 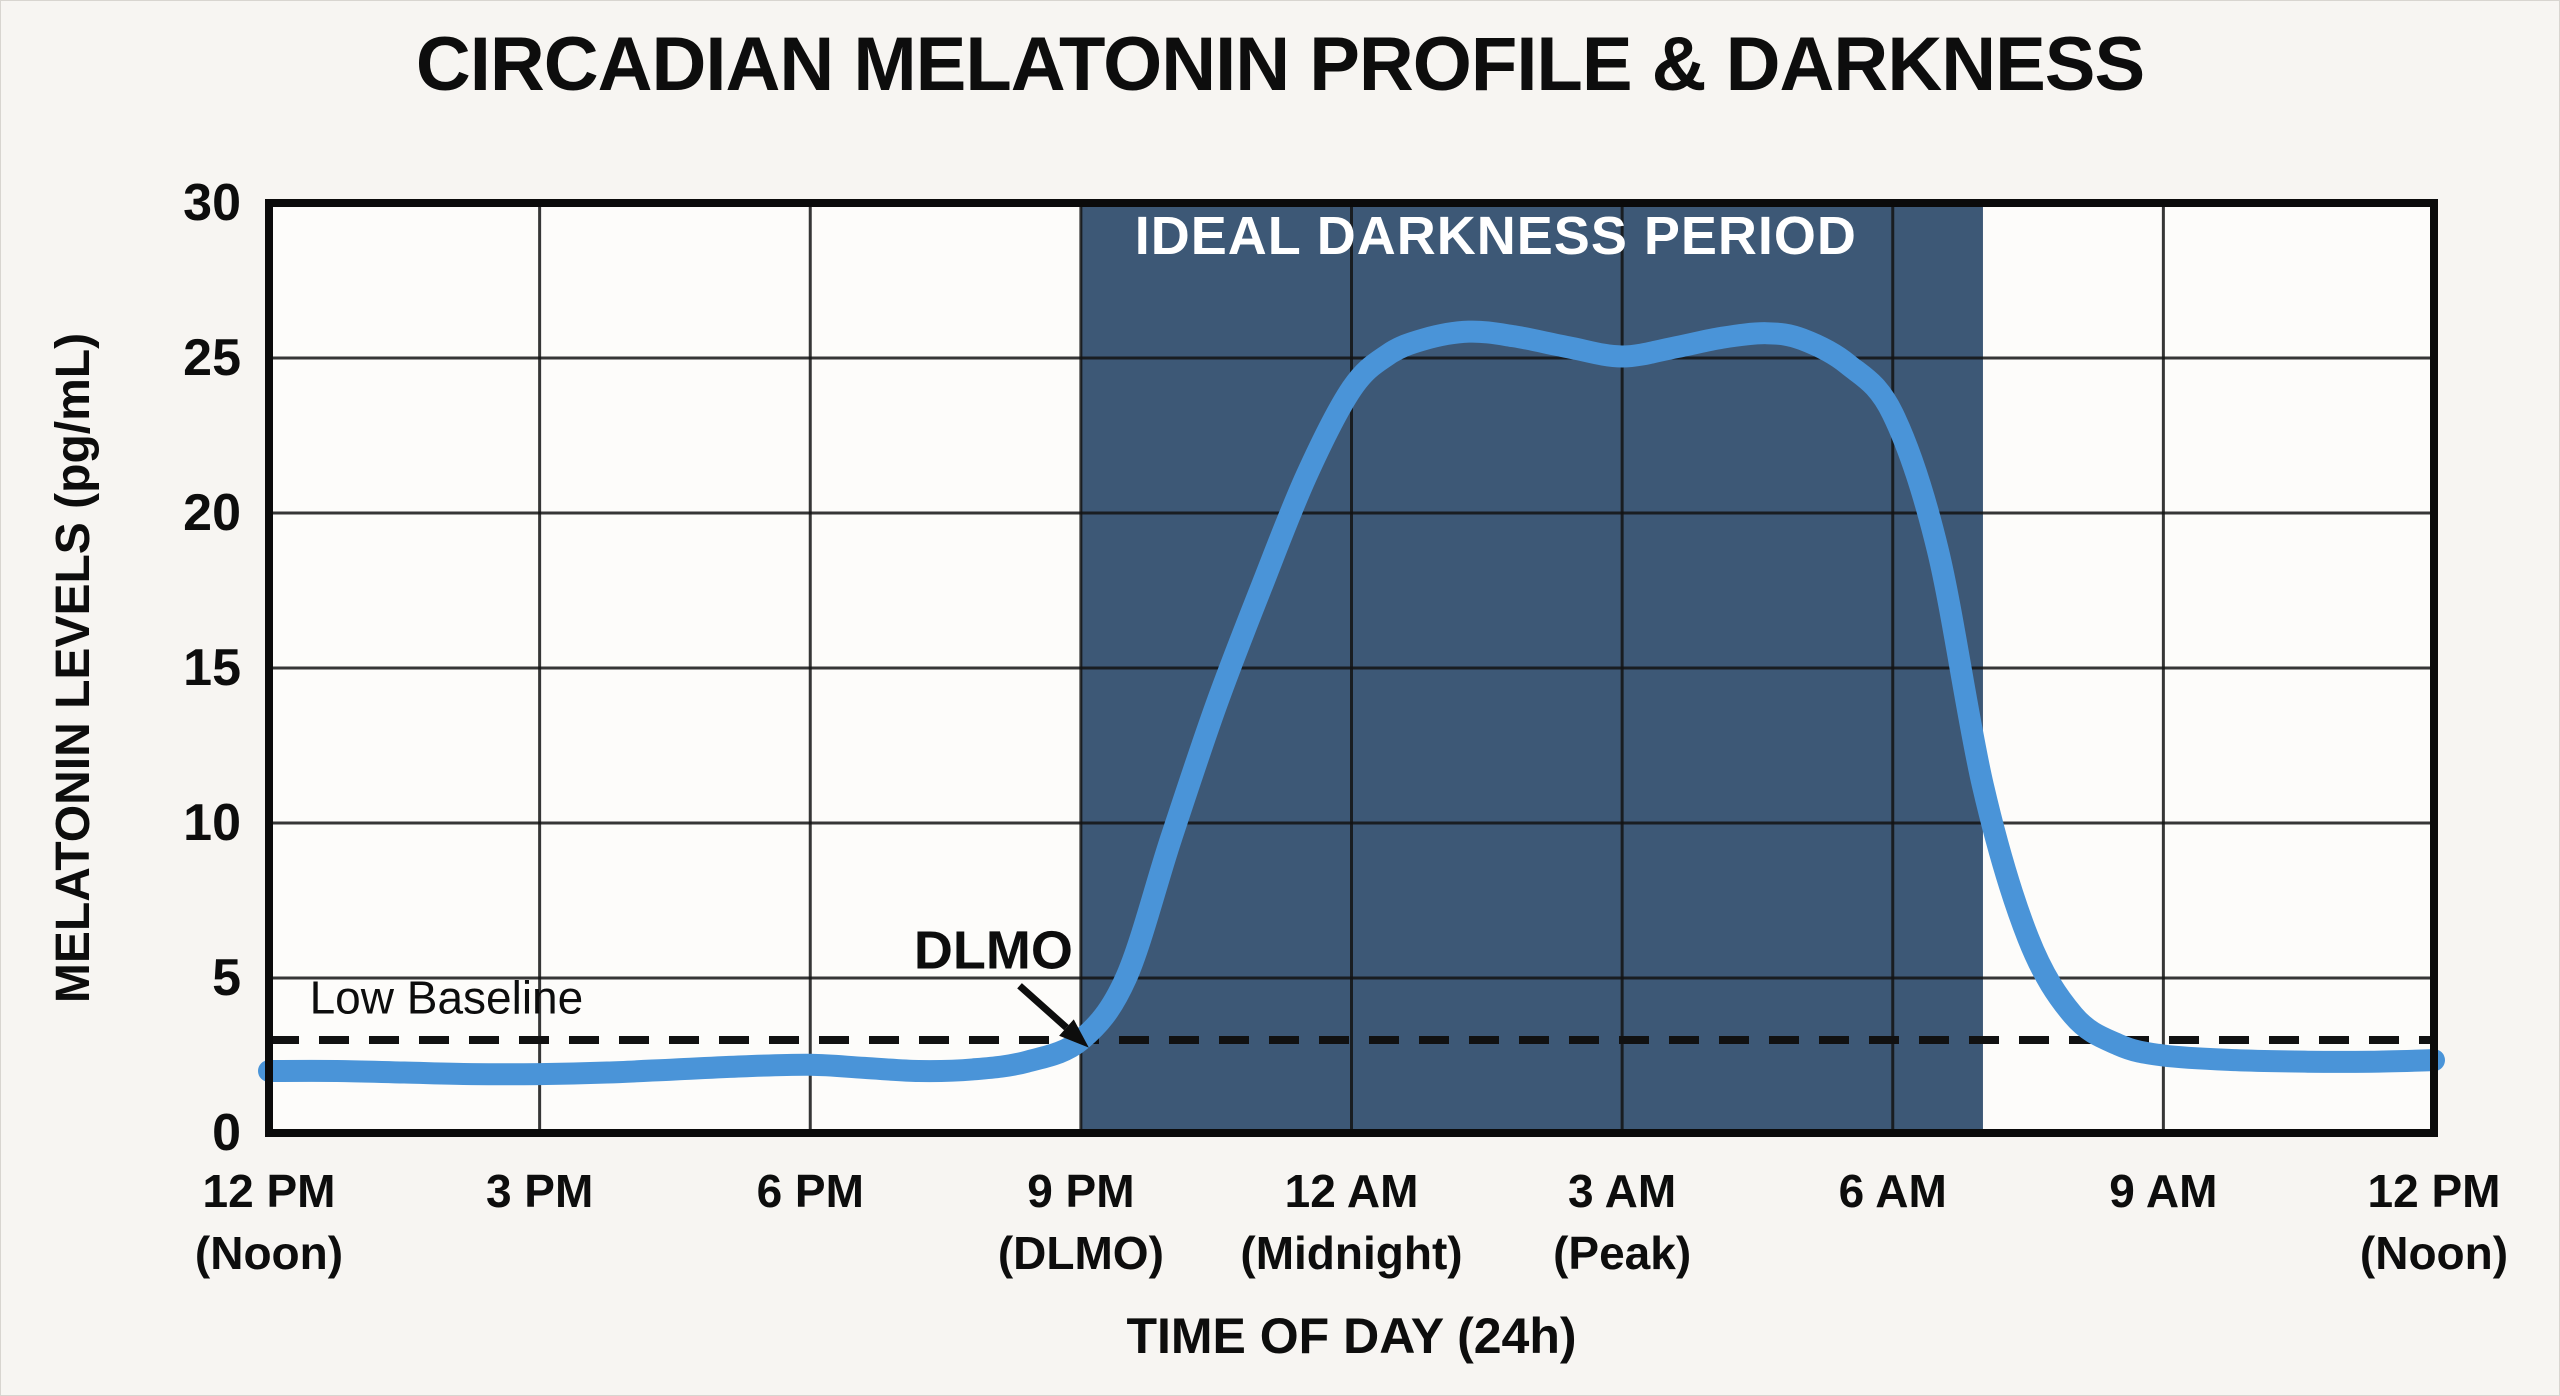 What do you see at coordinates (993, 951) in the screenshot?
I see `dlmo-annotation-text: DLMO` at bounding box center [993, 951].